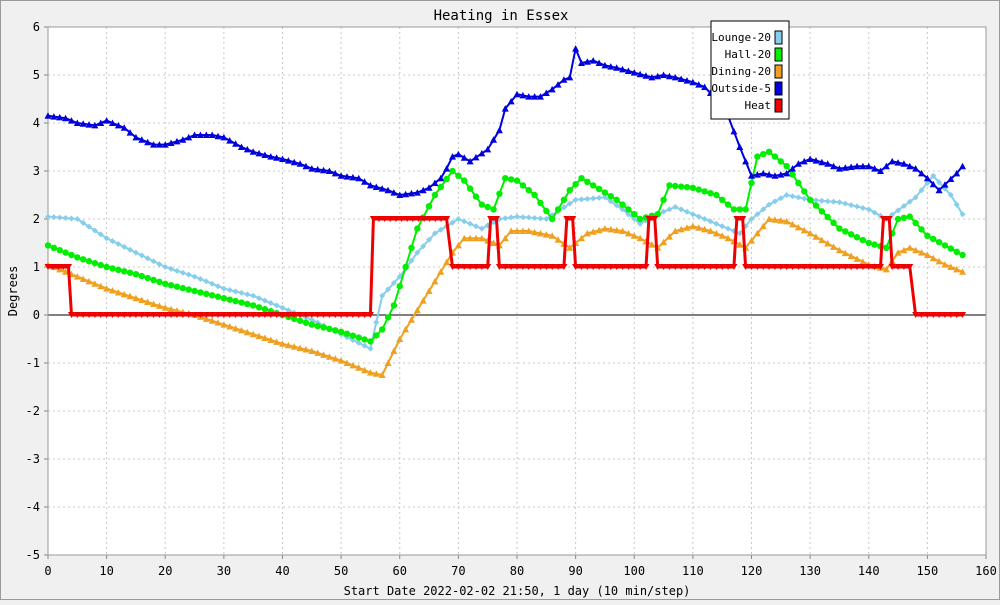  What do you see at coordinates (575, 571) in the screenshot?
I see `x-tick-label: 90` at bounding box center [575, 571].